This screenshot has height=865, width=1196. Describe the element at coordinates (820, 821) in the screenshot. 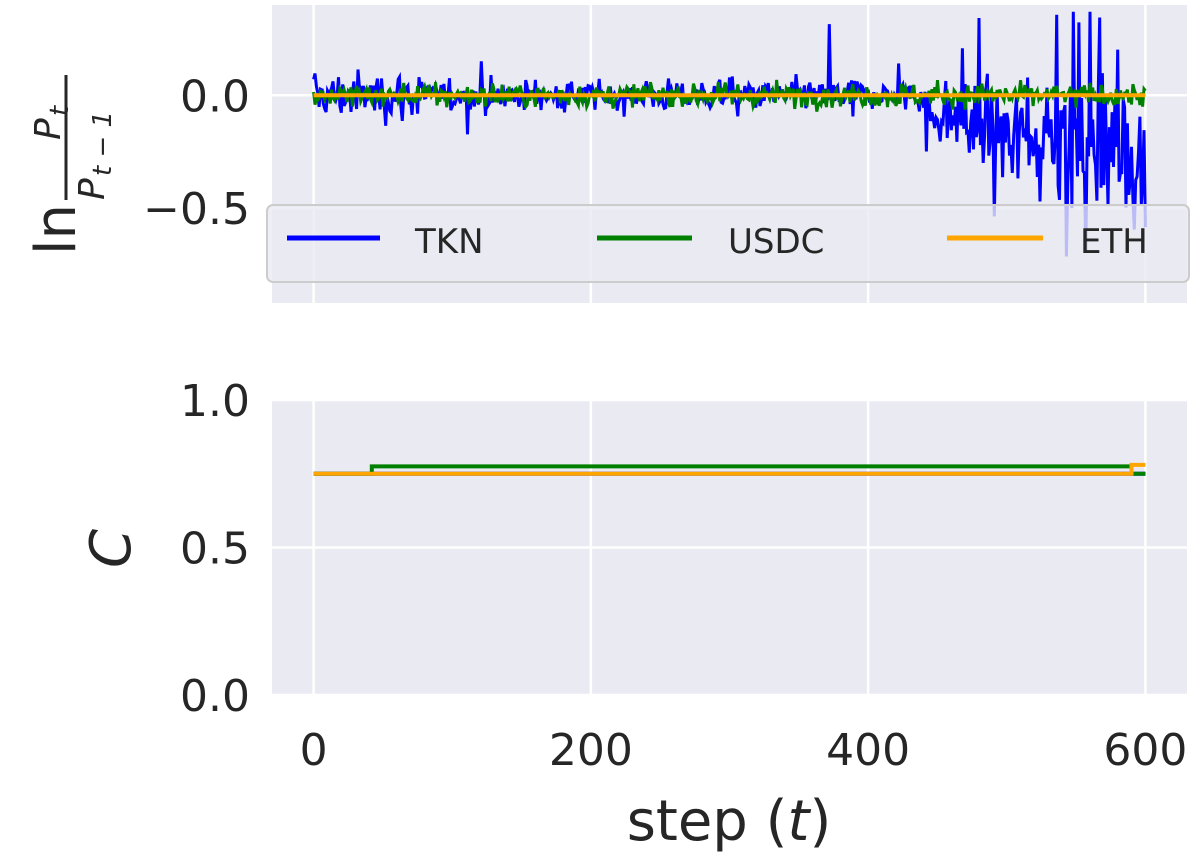

I see `xlabel-suffix: )` at that location.